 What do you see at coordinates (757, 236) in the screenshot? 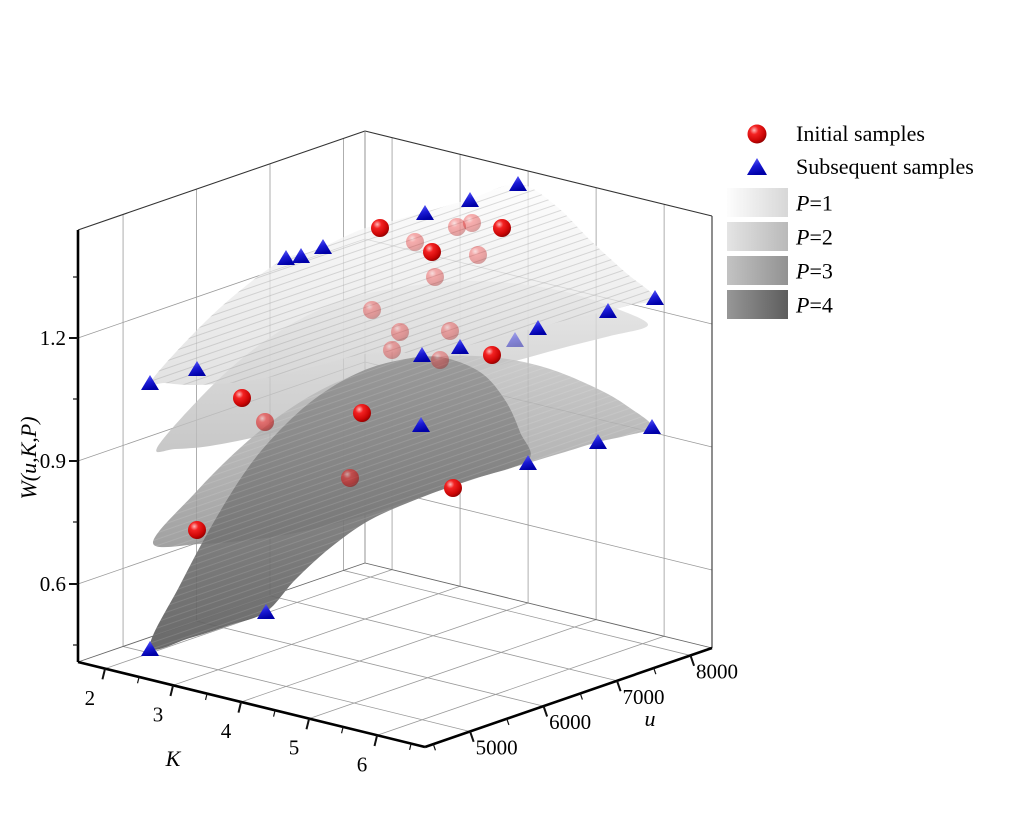
I see `legend-swatch-P=2` at bounding box center [757, 236].